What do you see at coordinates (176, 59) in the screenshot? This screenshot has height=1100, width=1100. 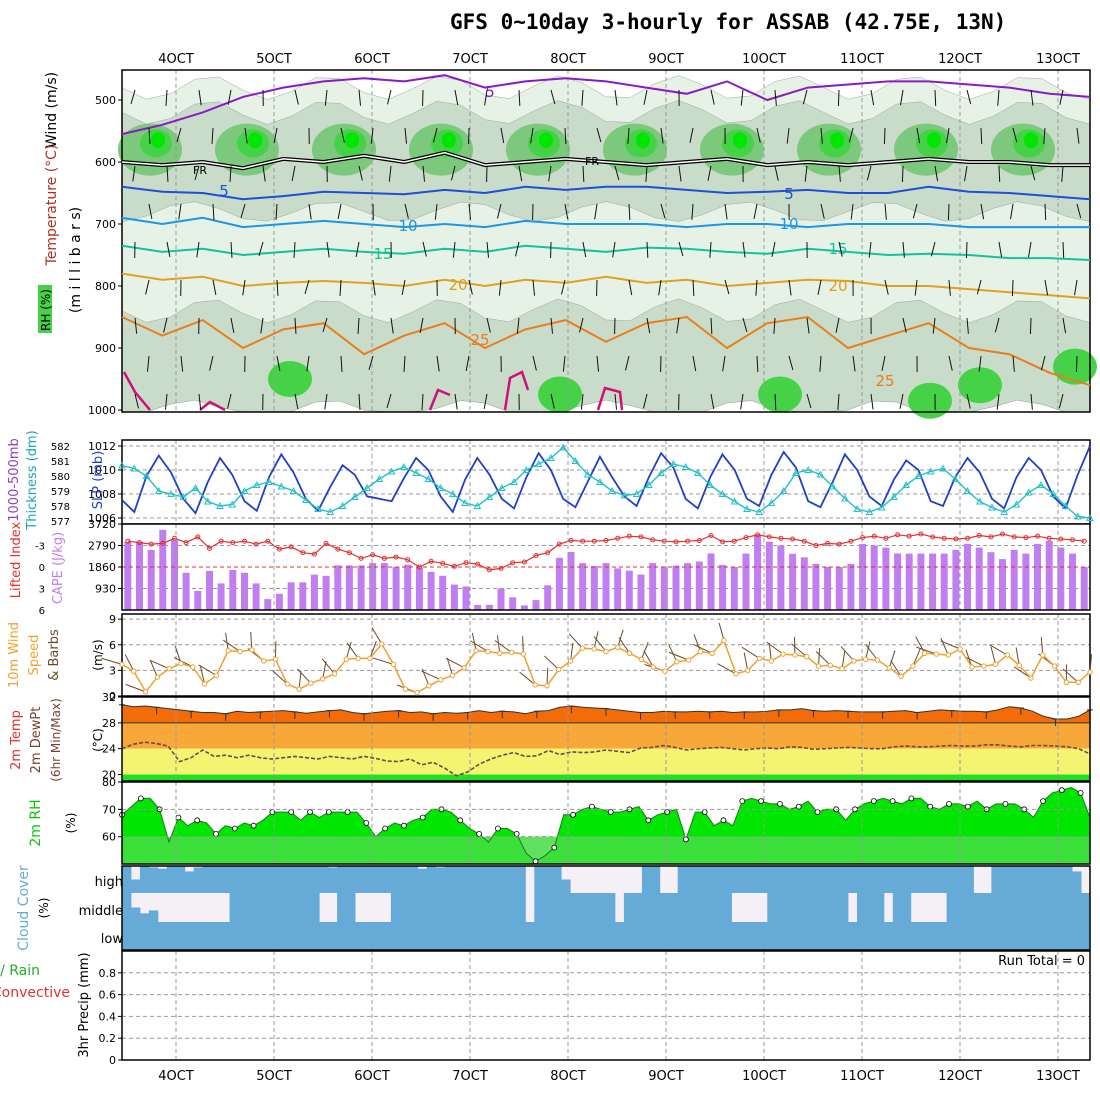 I see `top-time-label: 4OCT` at bounding box center [176, 59].